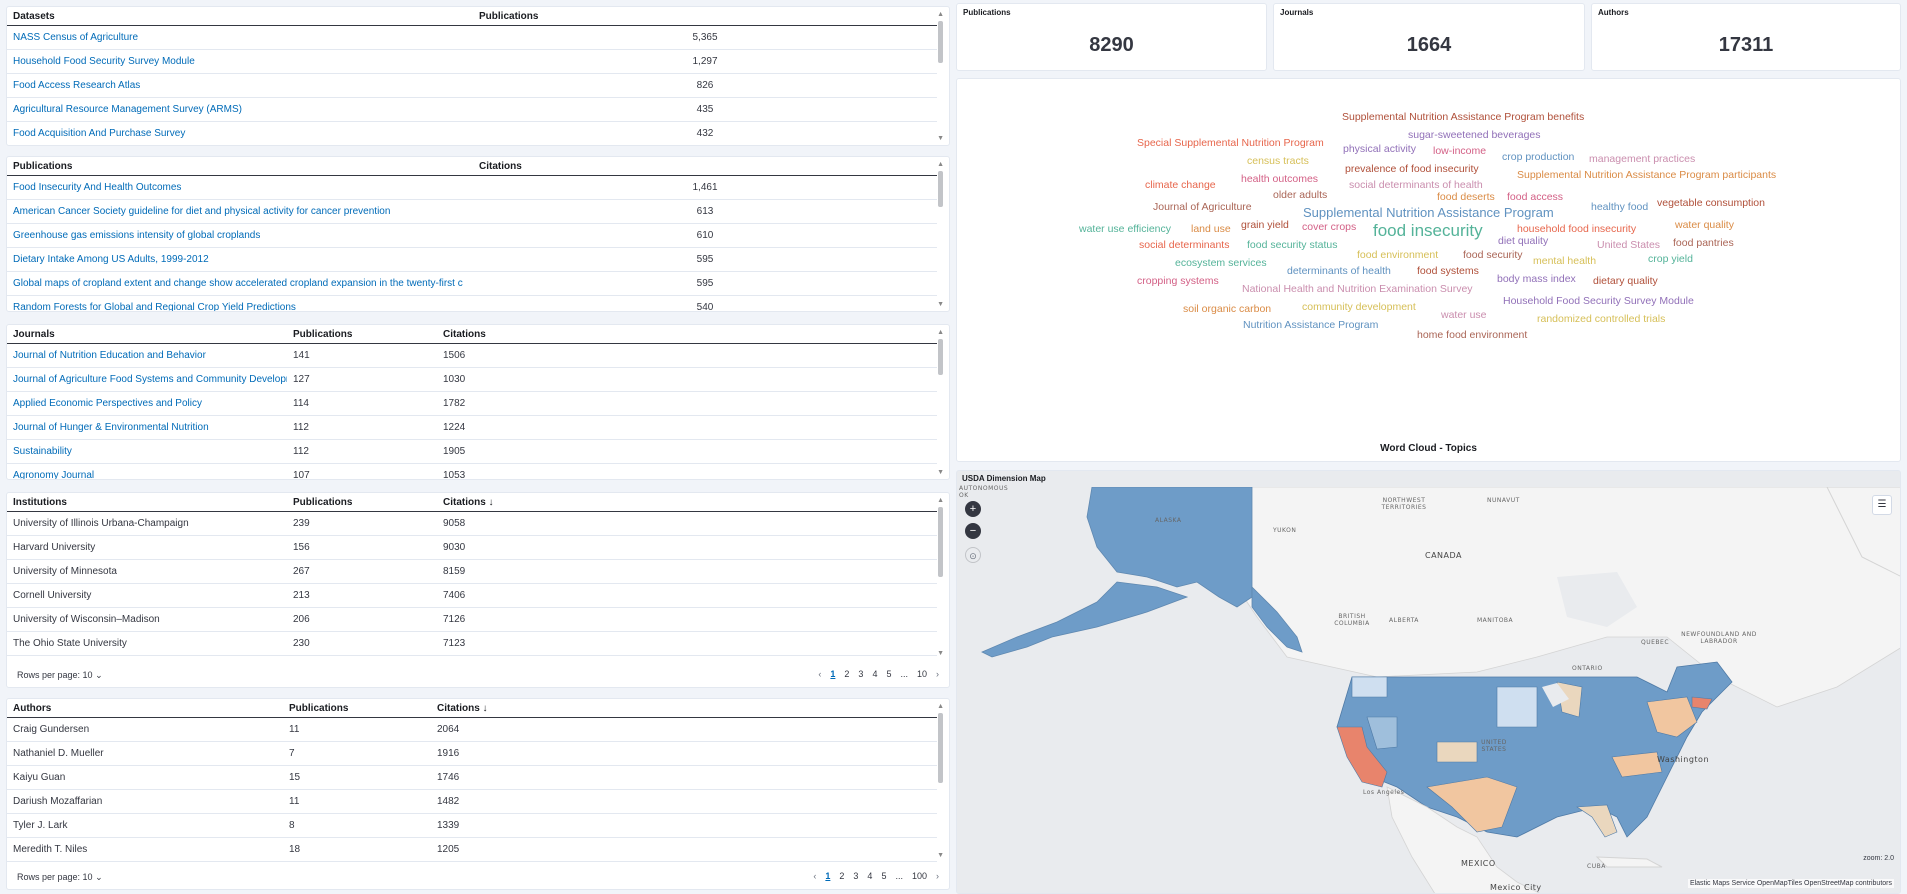 Image resolution: width=1907 pixels, height=894 pixels. I want to click on wordcloud-word: food environment, so click(1398, 255).